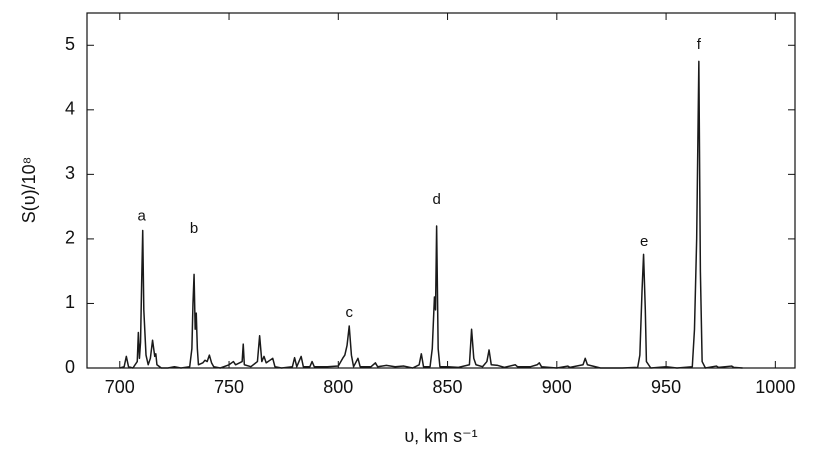 The width and height of the screenshot is (830, 457). What do you see at coordinates (229, 387) in the screenshot?
I see `x-tick-label: 750` at bounding box center [229, 387].